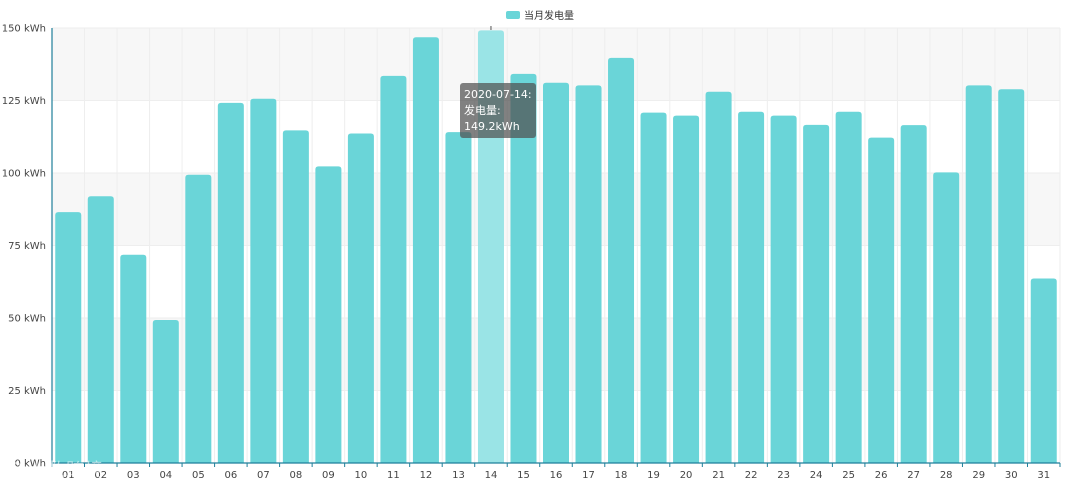 Image resolution: width=1080 pixels, height=494 pixels. I want to click on legend-swatch, so click(513, 14).